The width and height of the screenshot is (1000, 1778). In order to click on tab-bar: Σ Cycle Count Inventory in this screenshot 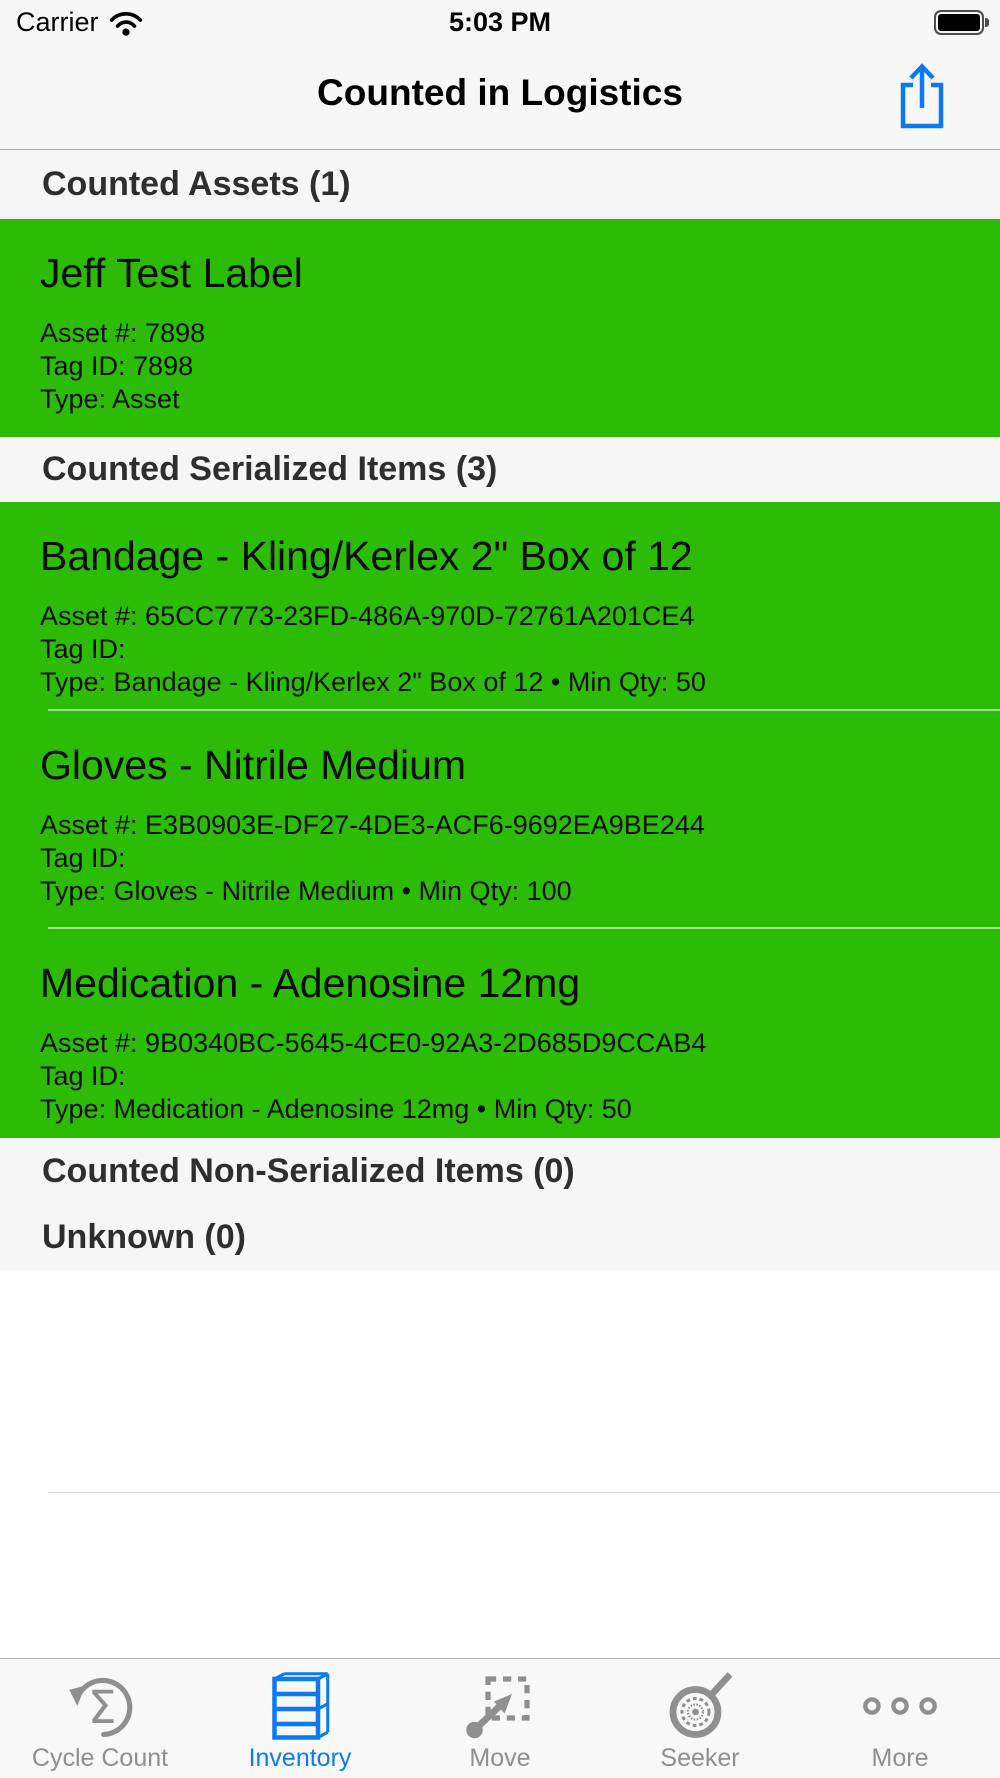, I will do `click(500, 1718)`.